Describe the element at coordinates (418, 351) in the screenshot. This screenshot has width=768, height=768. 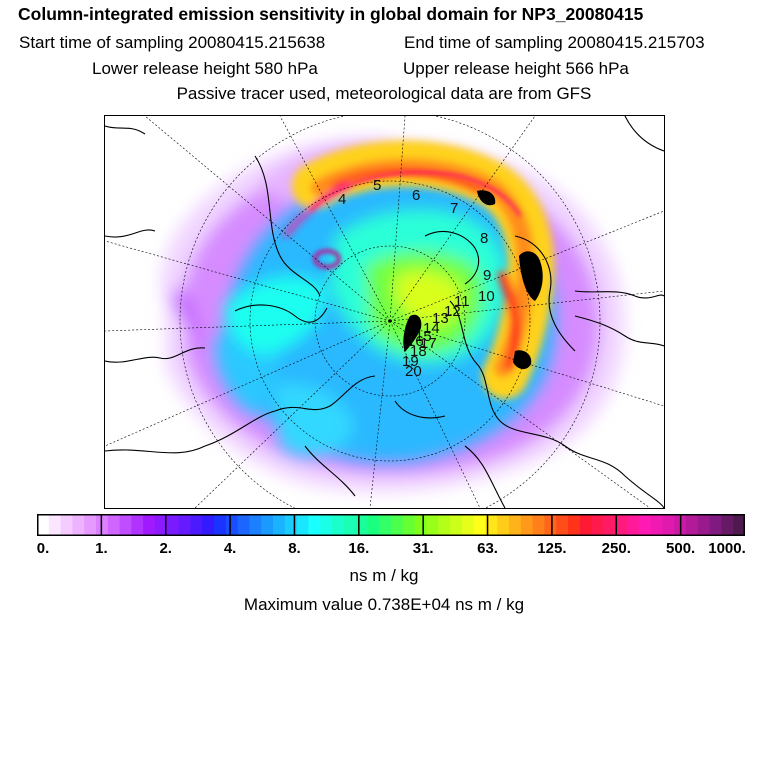
I see `trajectory-day-label: 18` at that location.